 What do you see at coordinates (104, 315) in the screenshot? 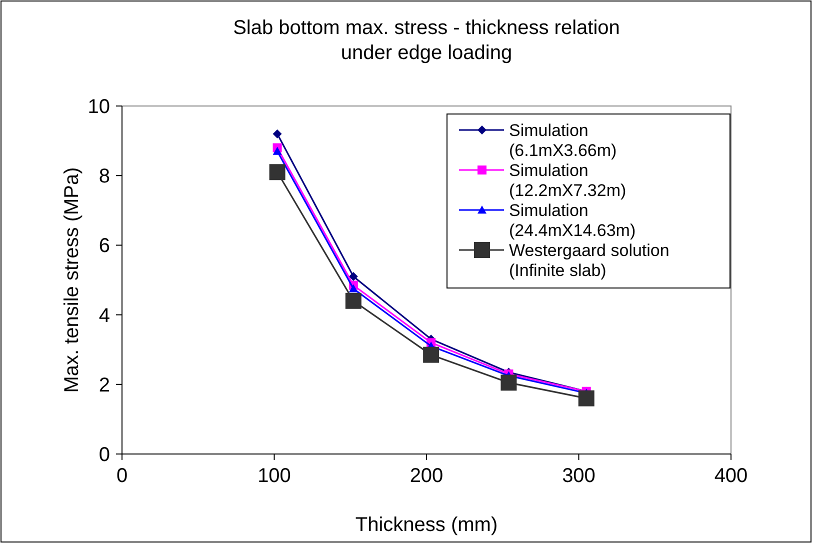
I see `y-tick-label: 4` at bounding box center [104, 315].